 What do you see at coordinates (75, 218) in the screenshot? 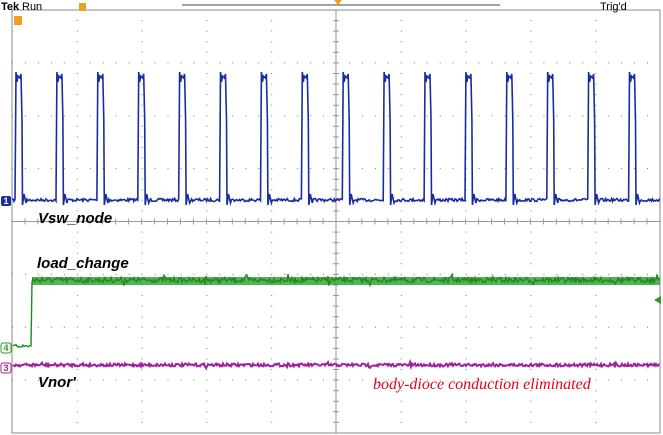
I see `channel-label: Vsw_node` at bounding box center [75, 218].